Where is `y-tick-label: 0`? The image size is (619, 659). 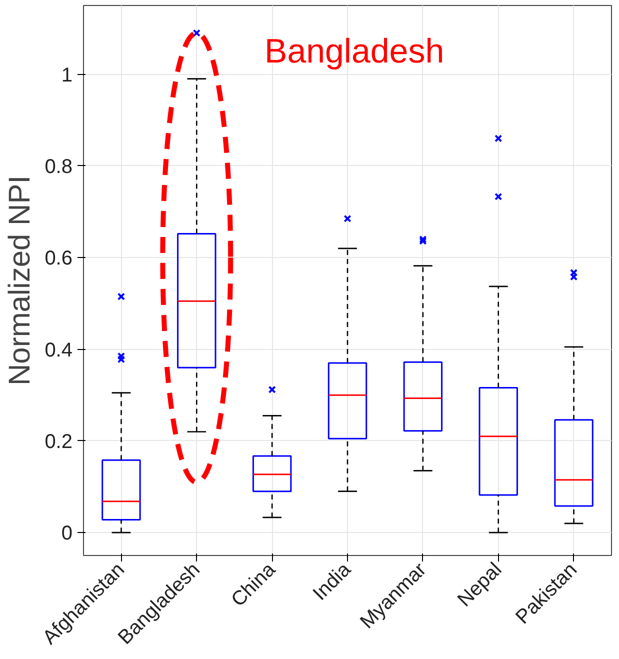
y-tick-label: 0 is located at coordinates (66, 533).